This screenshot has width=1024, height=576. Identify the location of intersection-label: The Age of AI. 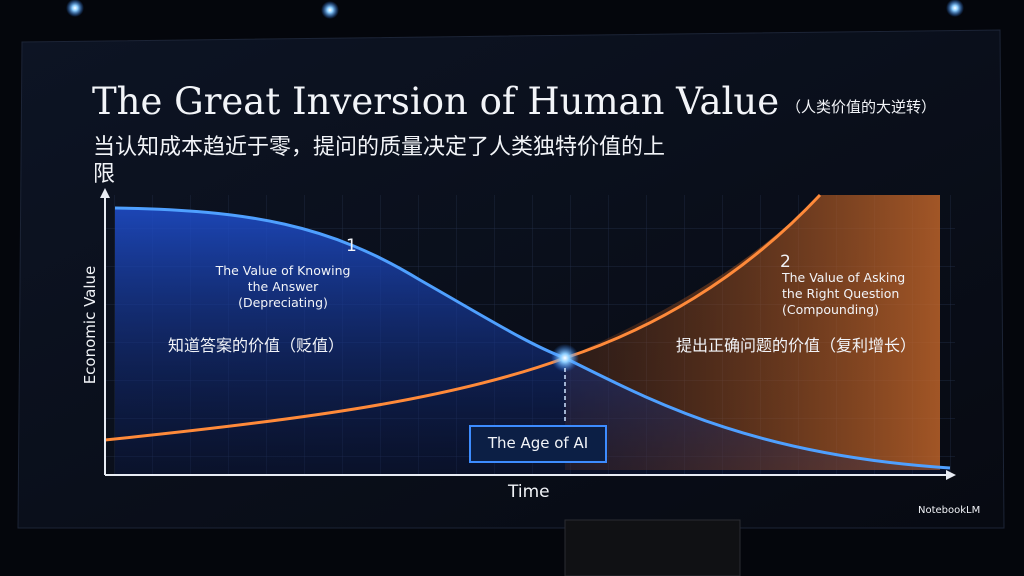
(538, 443).